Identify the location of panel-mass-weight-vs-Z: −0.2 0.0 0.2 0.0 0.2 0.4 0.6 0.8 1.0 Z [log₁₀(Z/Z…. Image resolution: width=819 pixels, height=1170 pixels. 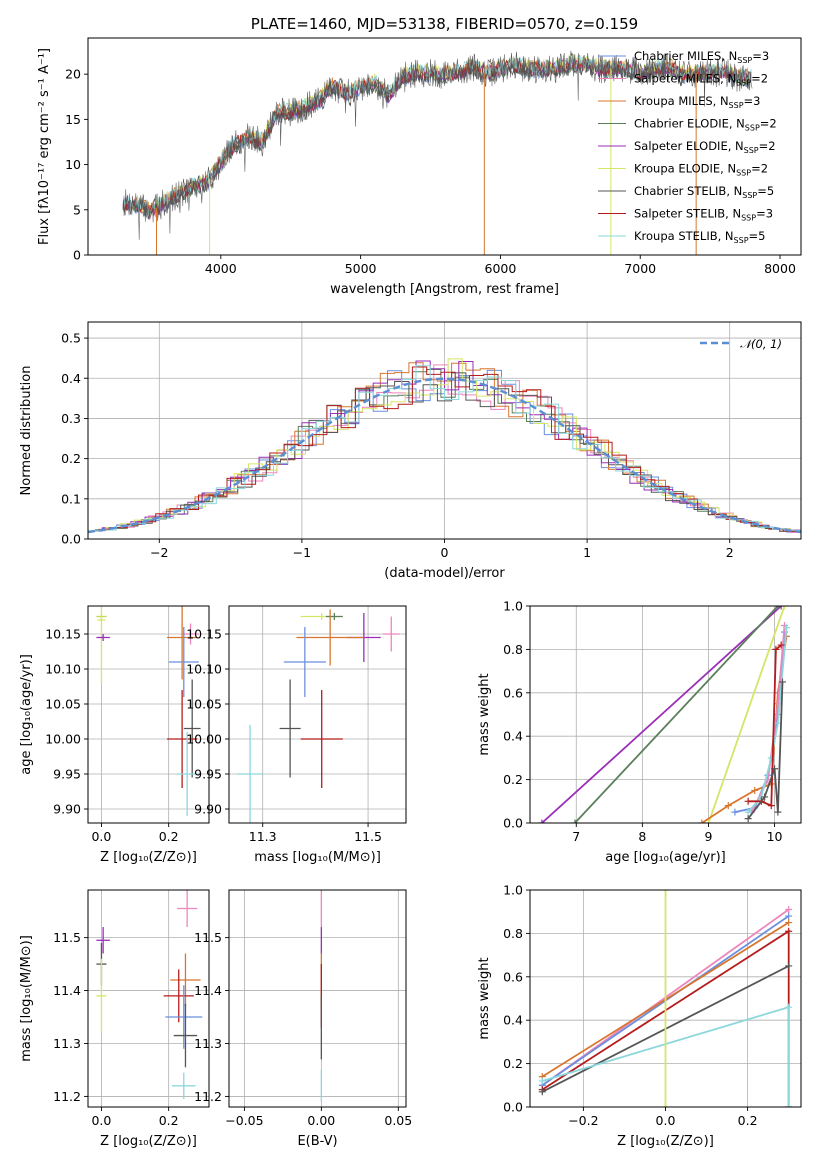
(639, 1016).